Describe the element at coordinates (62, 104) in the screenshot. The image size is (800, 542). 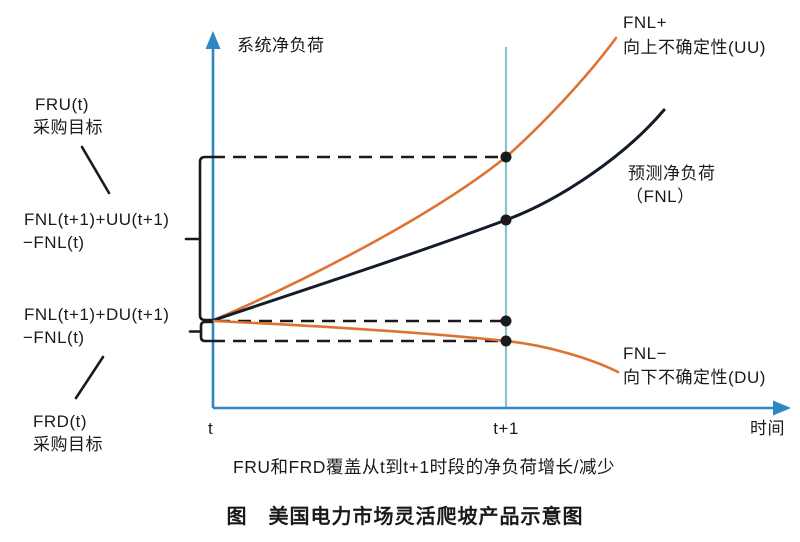
I see `fru-target-label-line1: FRU(t)` at that location.